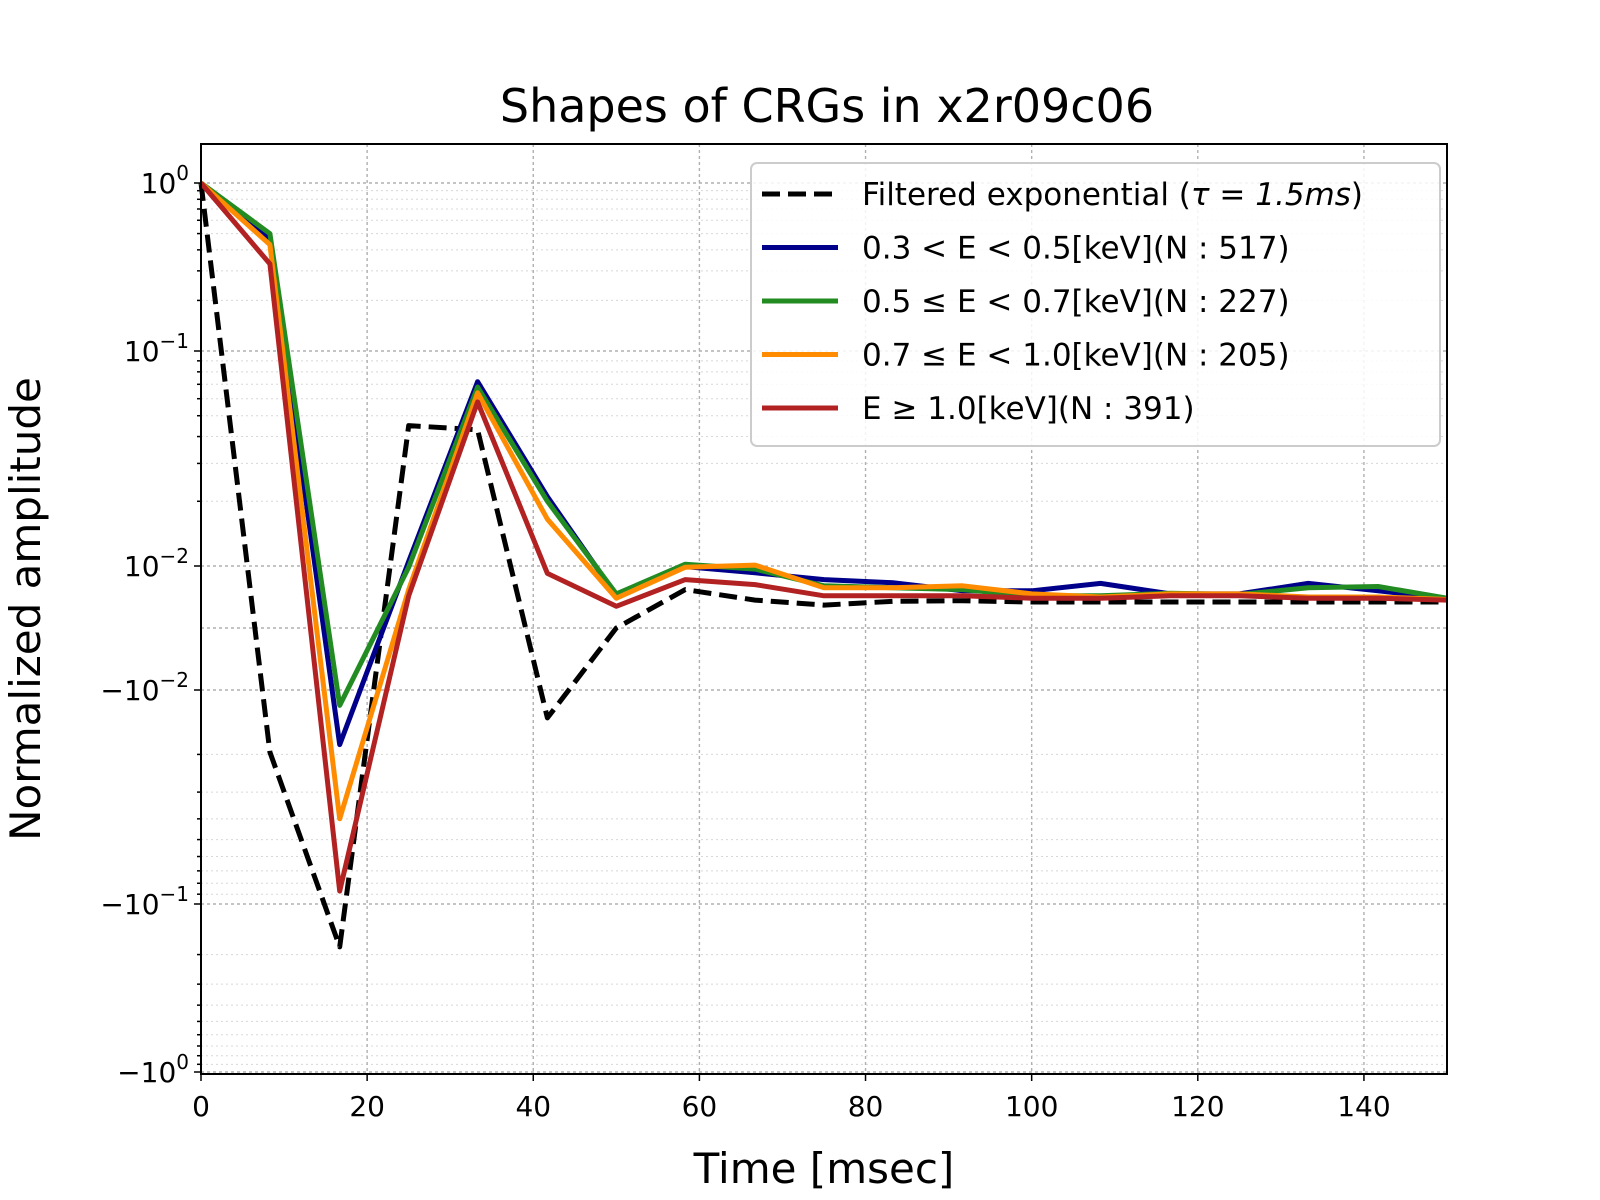 The width and height of the screenshot is (1600, 1200). Describe the element at coordinates (201, 1106) in the screenshot. I see `x-tick-label: 0` at that location.